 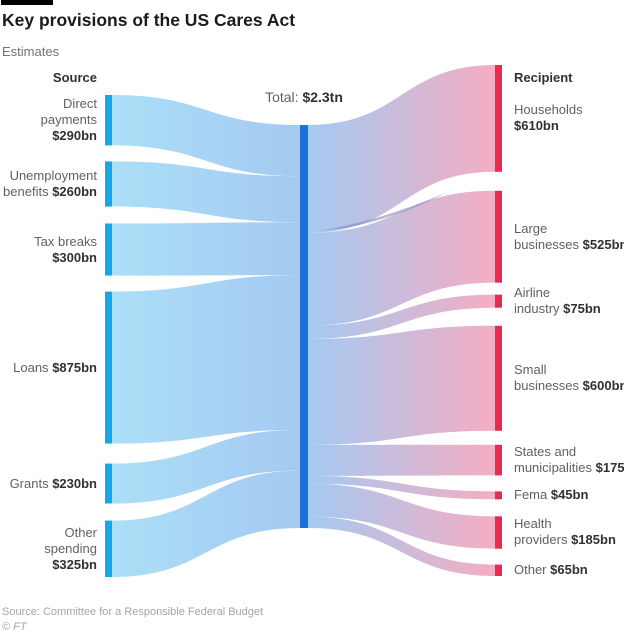 What do you see at coordinates (206, 523) in the screenshot?
I see `flow-other-spending-to-total` at bounding box center [206, 523].